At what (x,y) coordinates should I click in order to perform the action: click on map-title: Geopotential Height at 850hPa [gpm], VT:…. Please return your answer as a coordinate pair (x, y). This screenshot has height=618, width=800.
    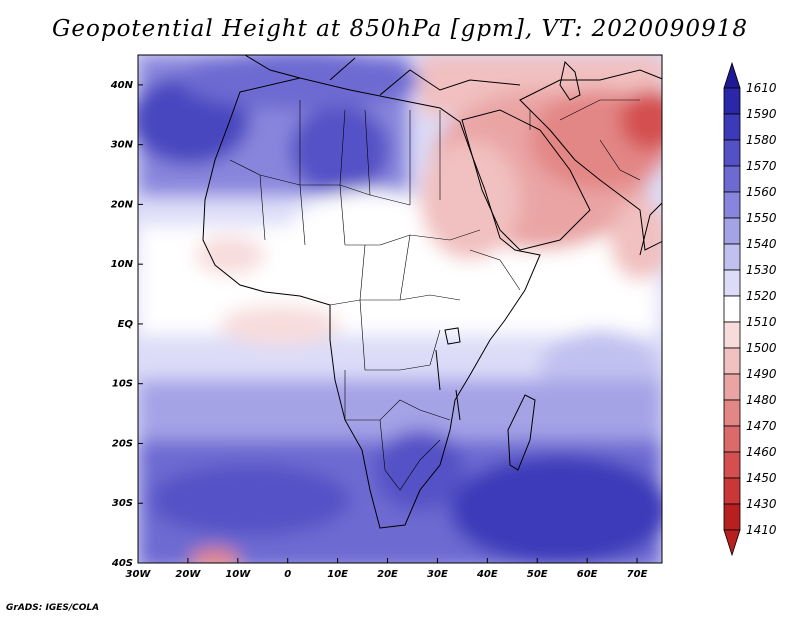
    Looking at the image, I should click on (400, 29).